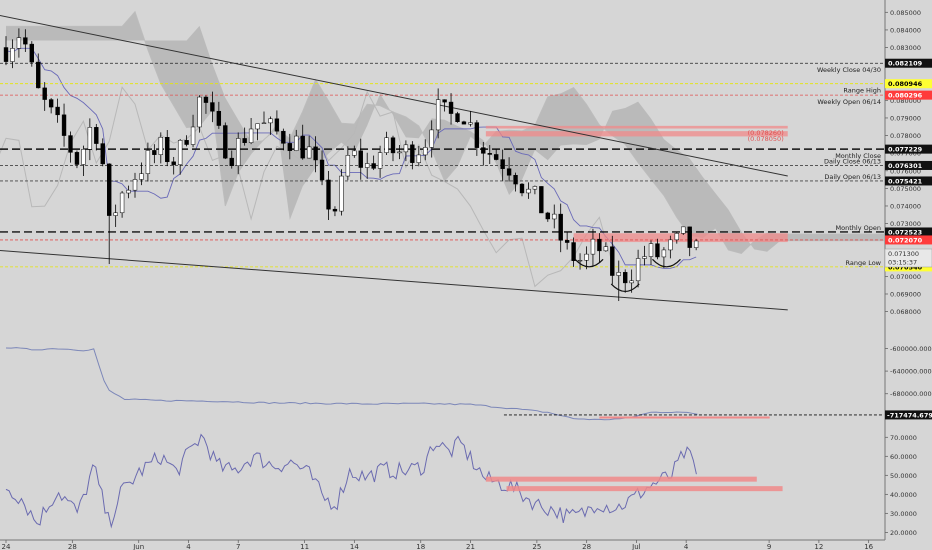  I want to click on indicator-pane, so click(442, 385).